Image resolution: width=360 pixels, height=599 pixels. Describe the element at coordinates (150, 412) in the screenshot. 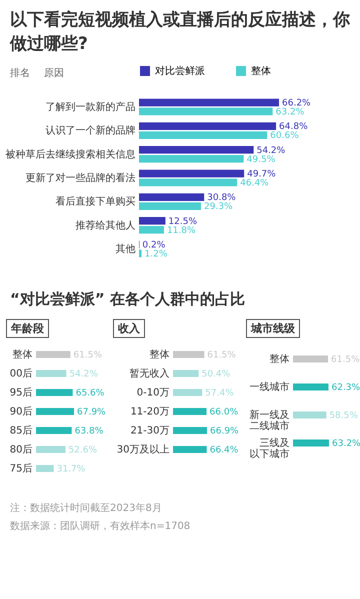

I see `y-tick-label: 11-20万` at that location.